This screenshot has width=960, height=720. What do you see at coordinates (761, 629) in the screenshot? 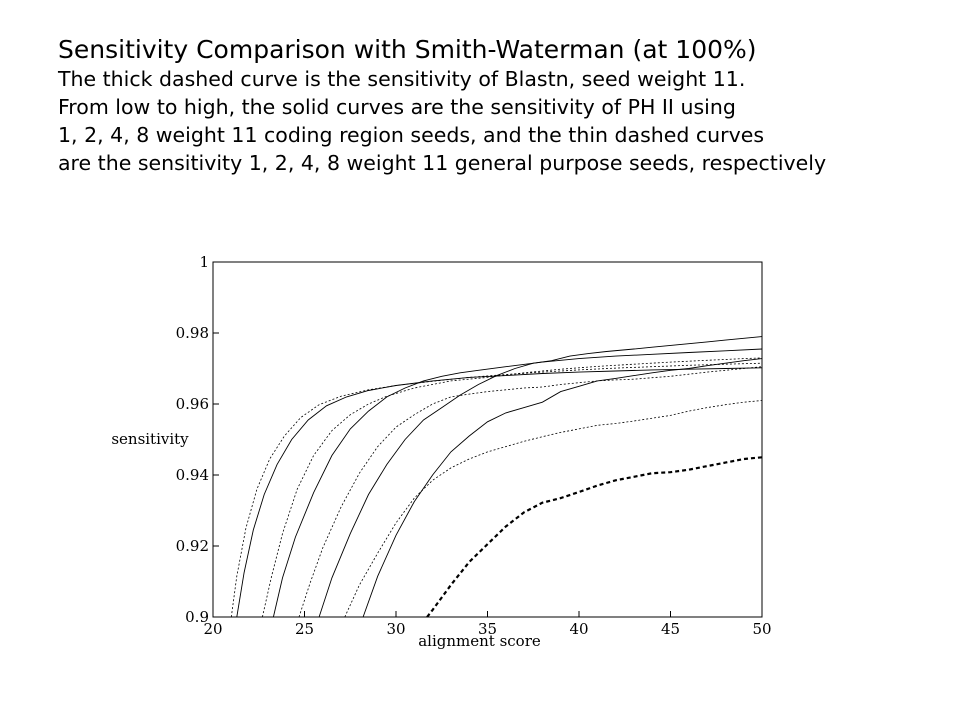
I see `x-tick-label: 50` at bounding box center [761, 629].